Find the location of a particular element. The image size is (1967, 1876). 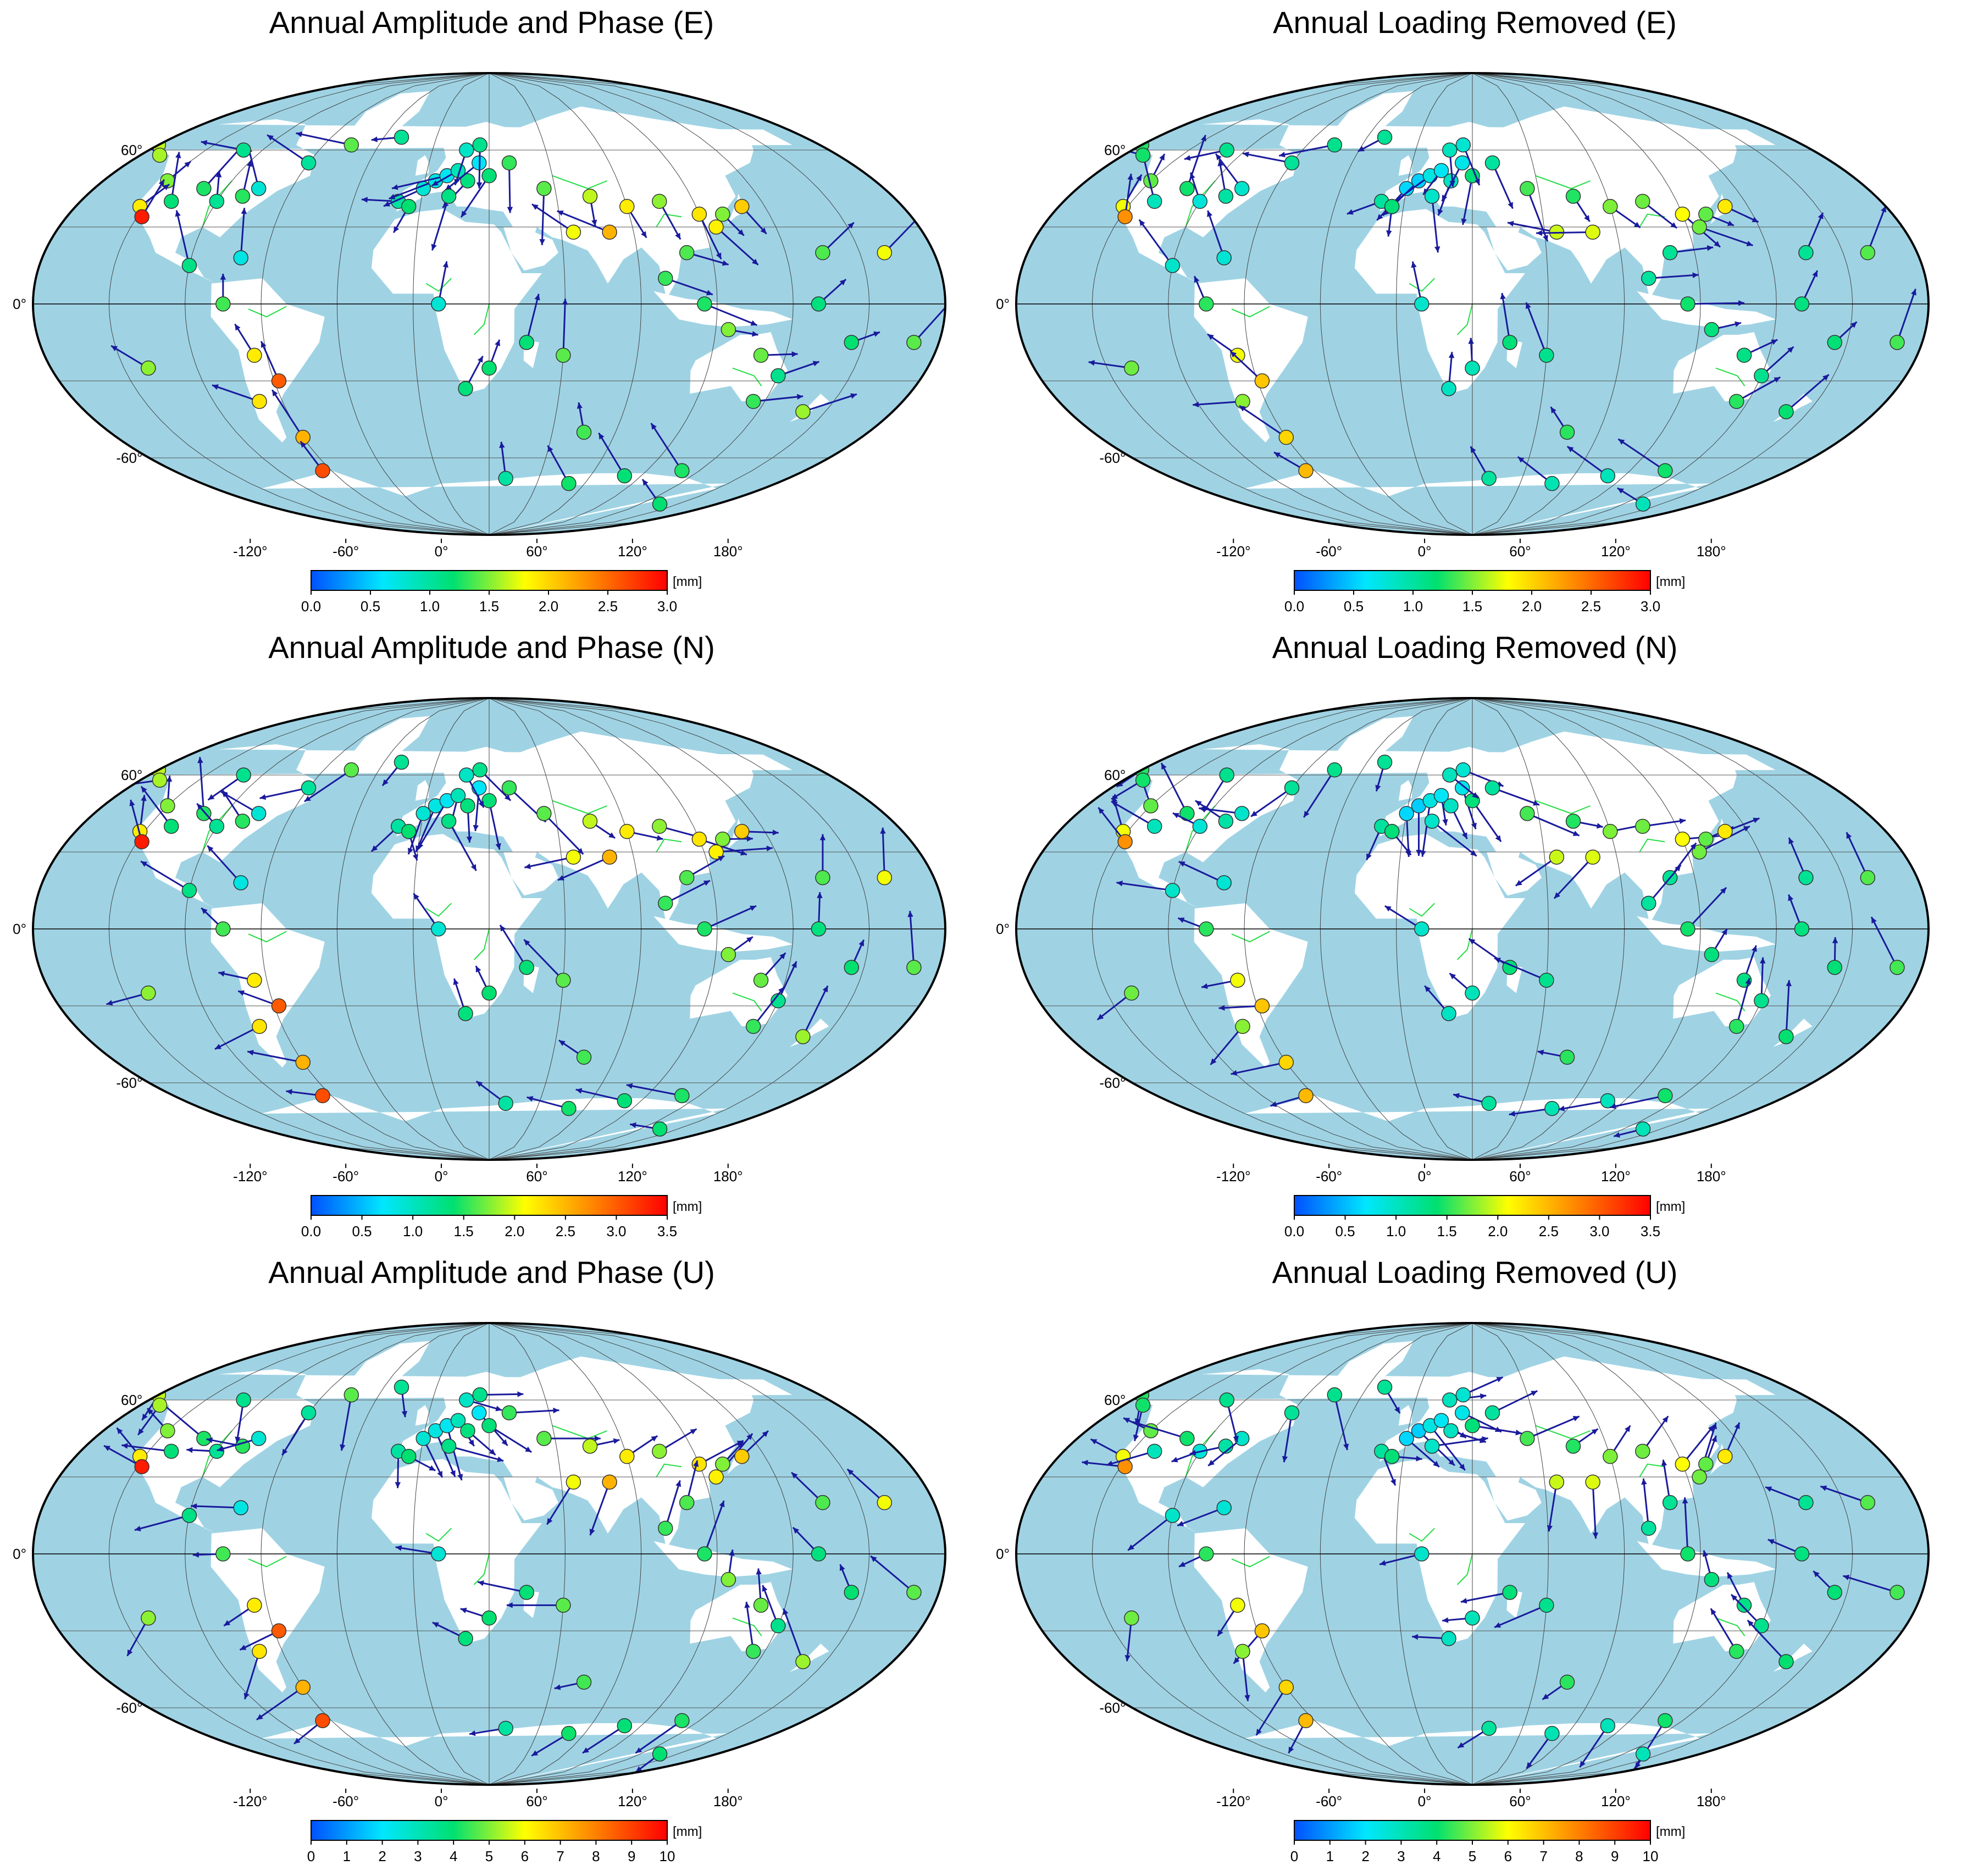

latitude-label: 60° is located at coordinates (131, 1400).